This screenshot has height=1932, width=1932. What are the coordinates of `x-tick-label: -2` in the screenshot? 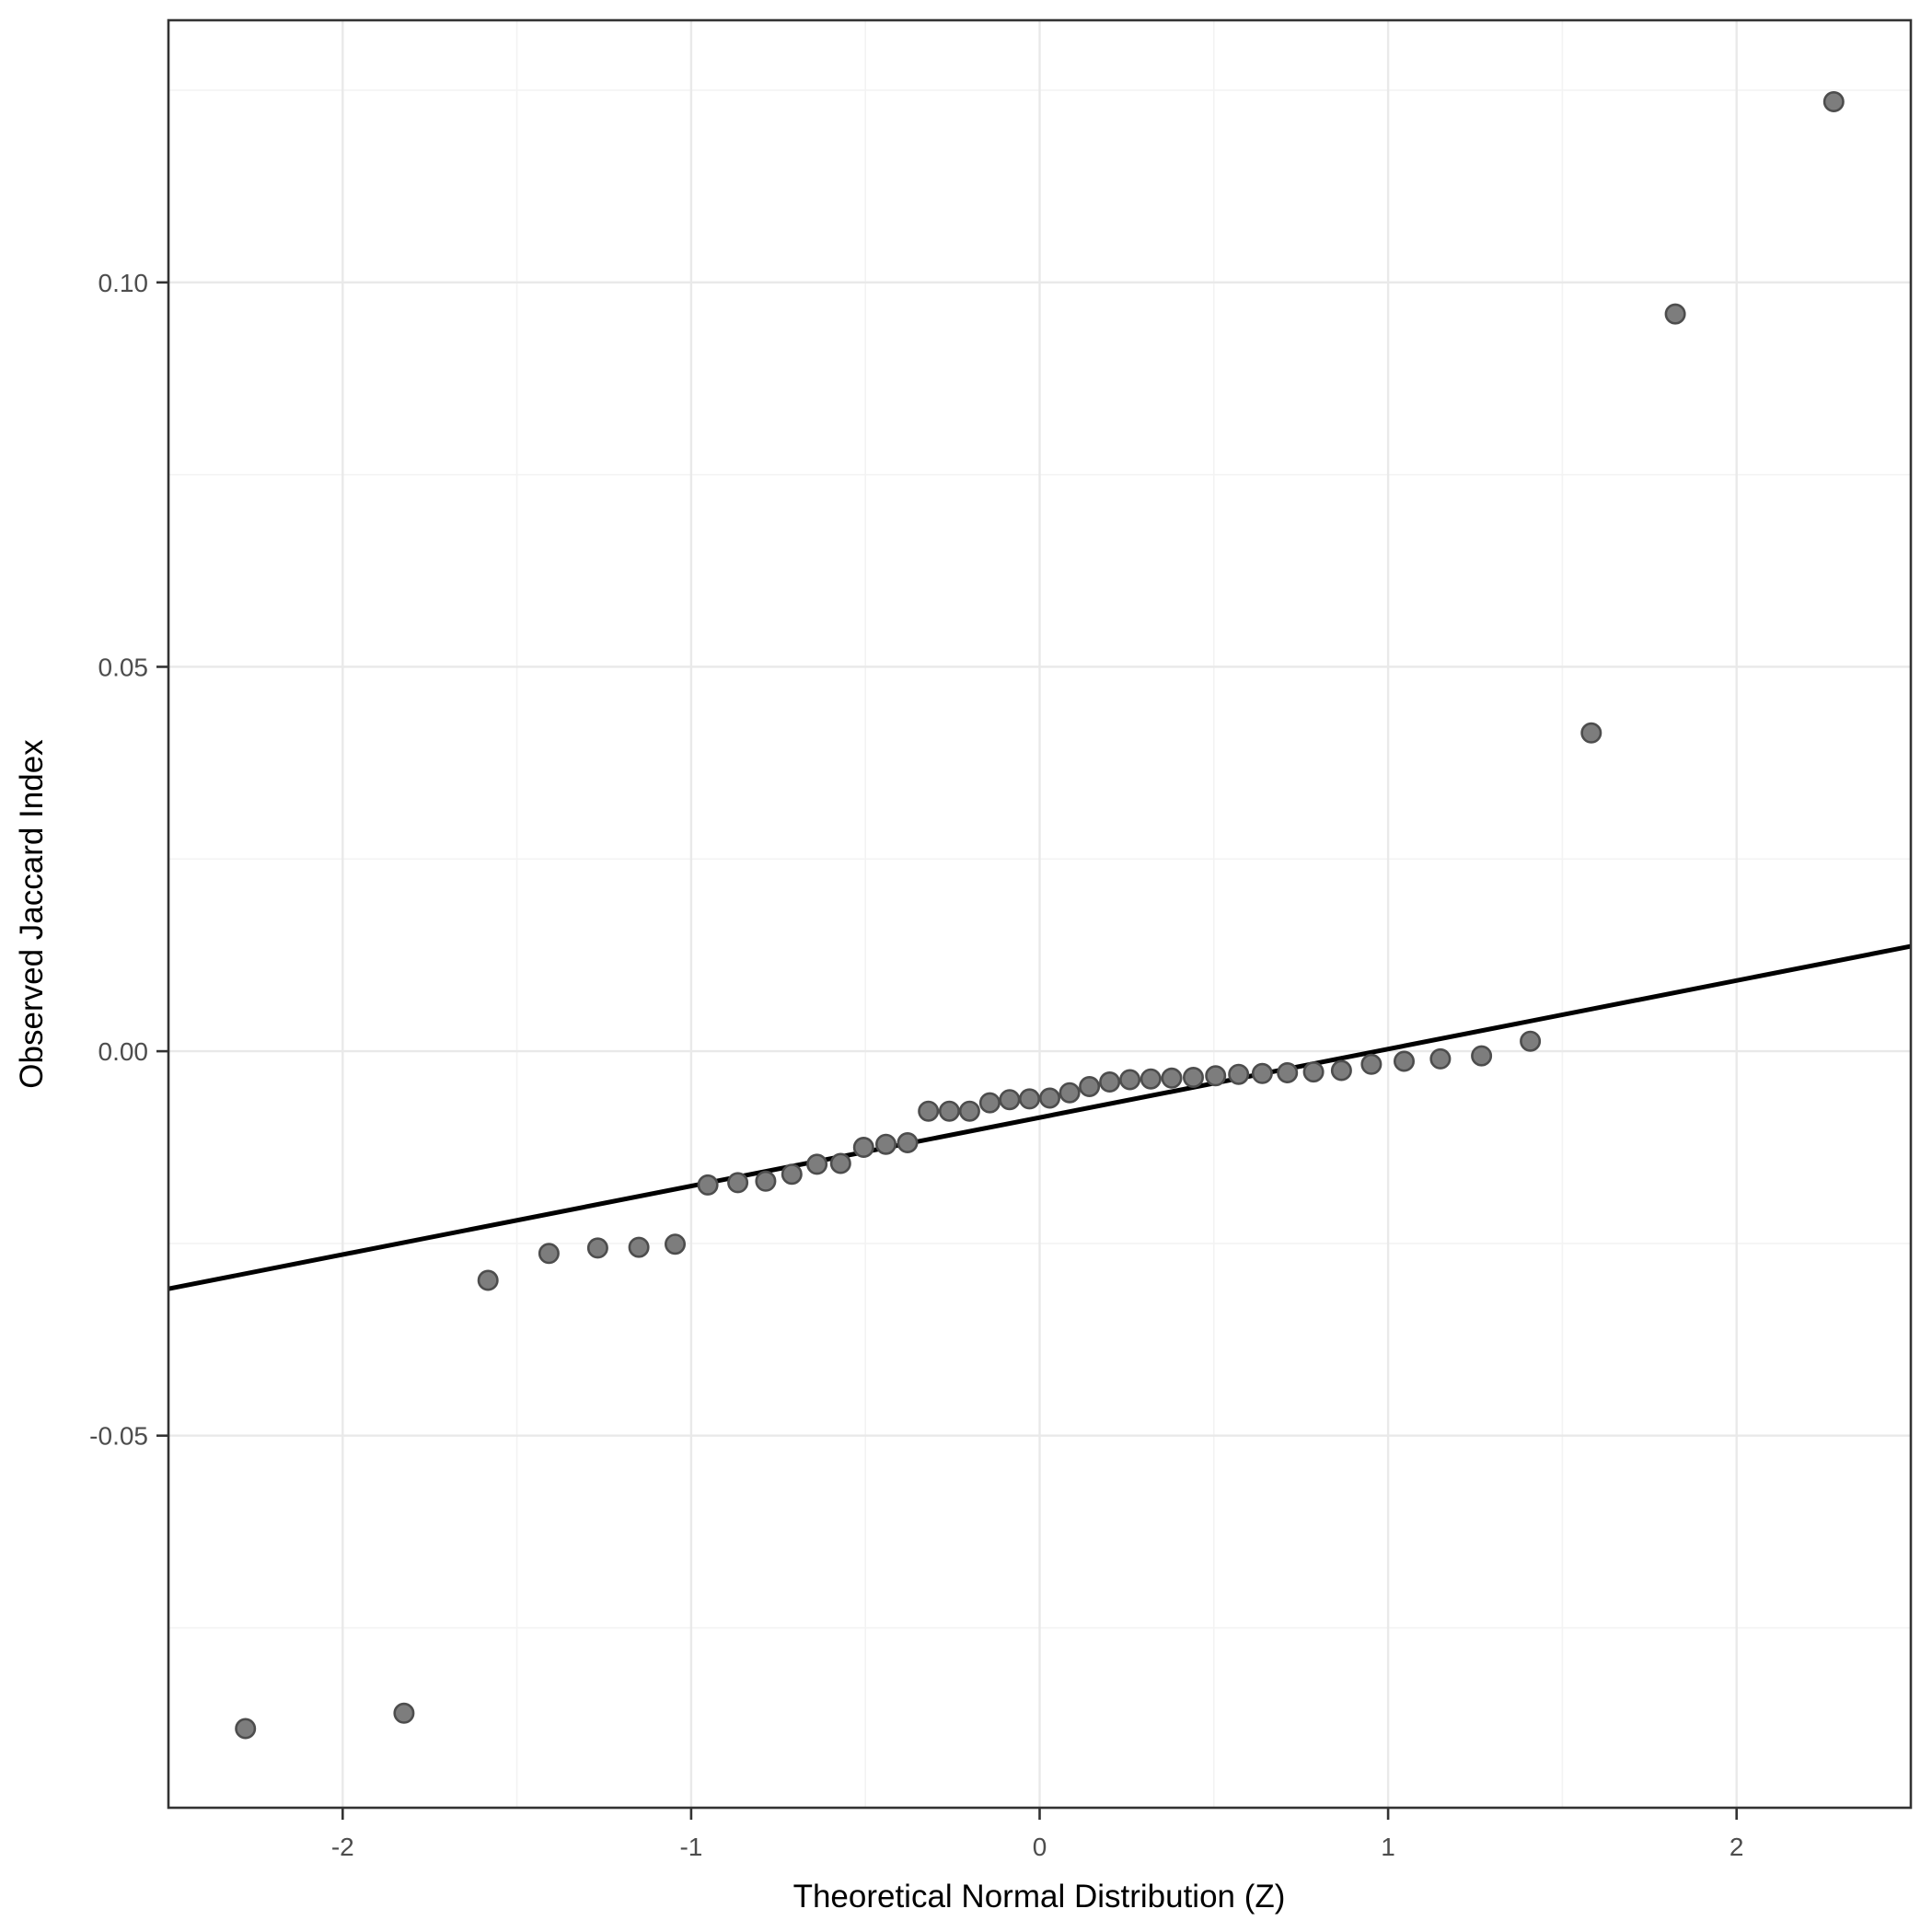 It's located at (343, 1847).